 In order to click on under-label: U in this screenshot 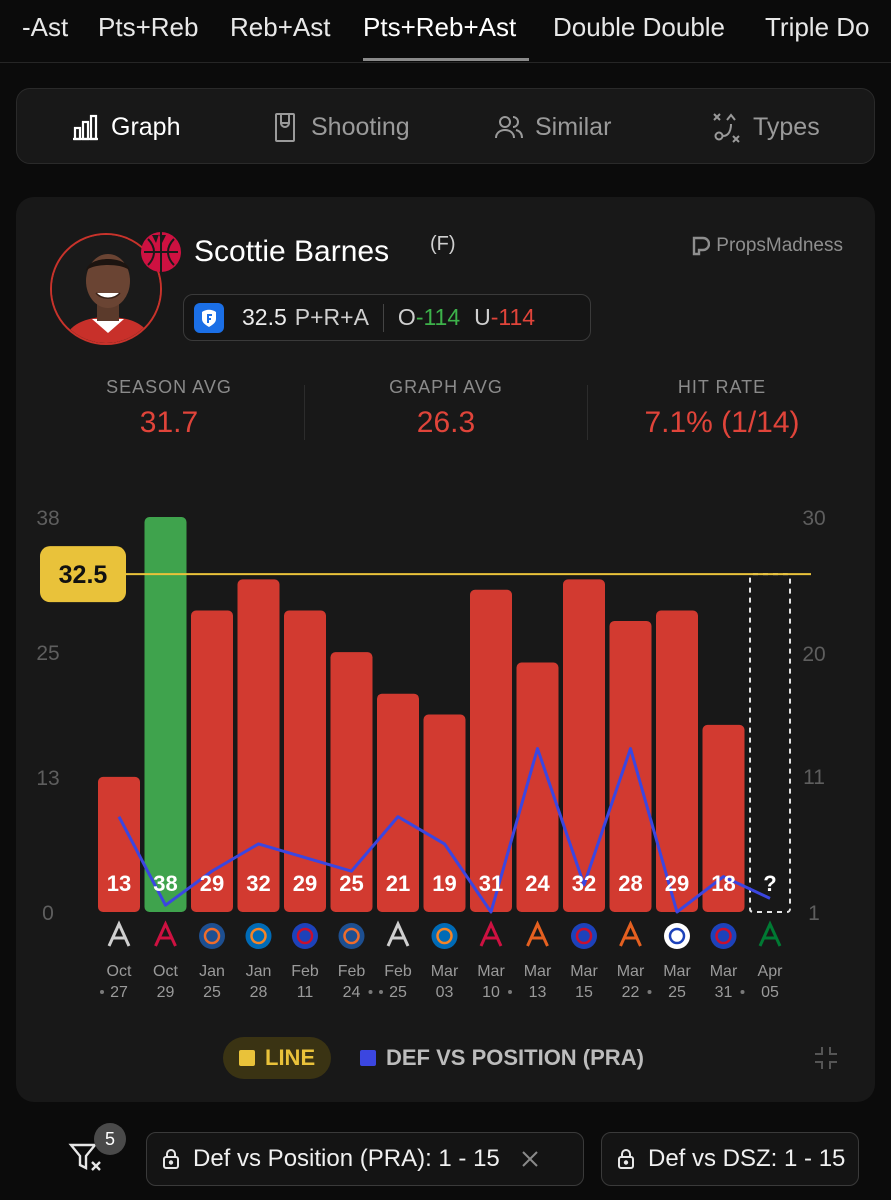, I will do `click(482, 317)`.